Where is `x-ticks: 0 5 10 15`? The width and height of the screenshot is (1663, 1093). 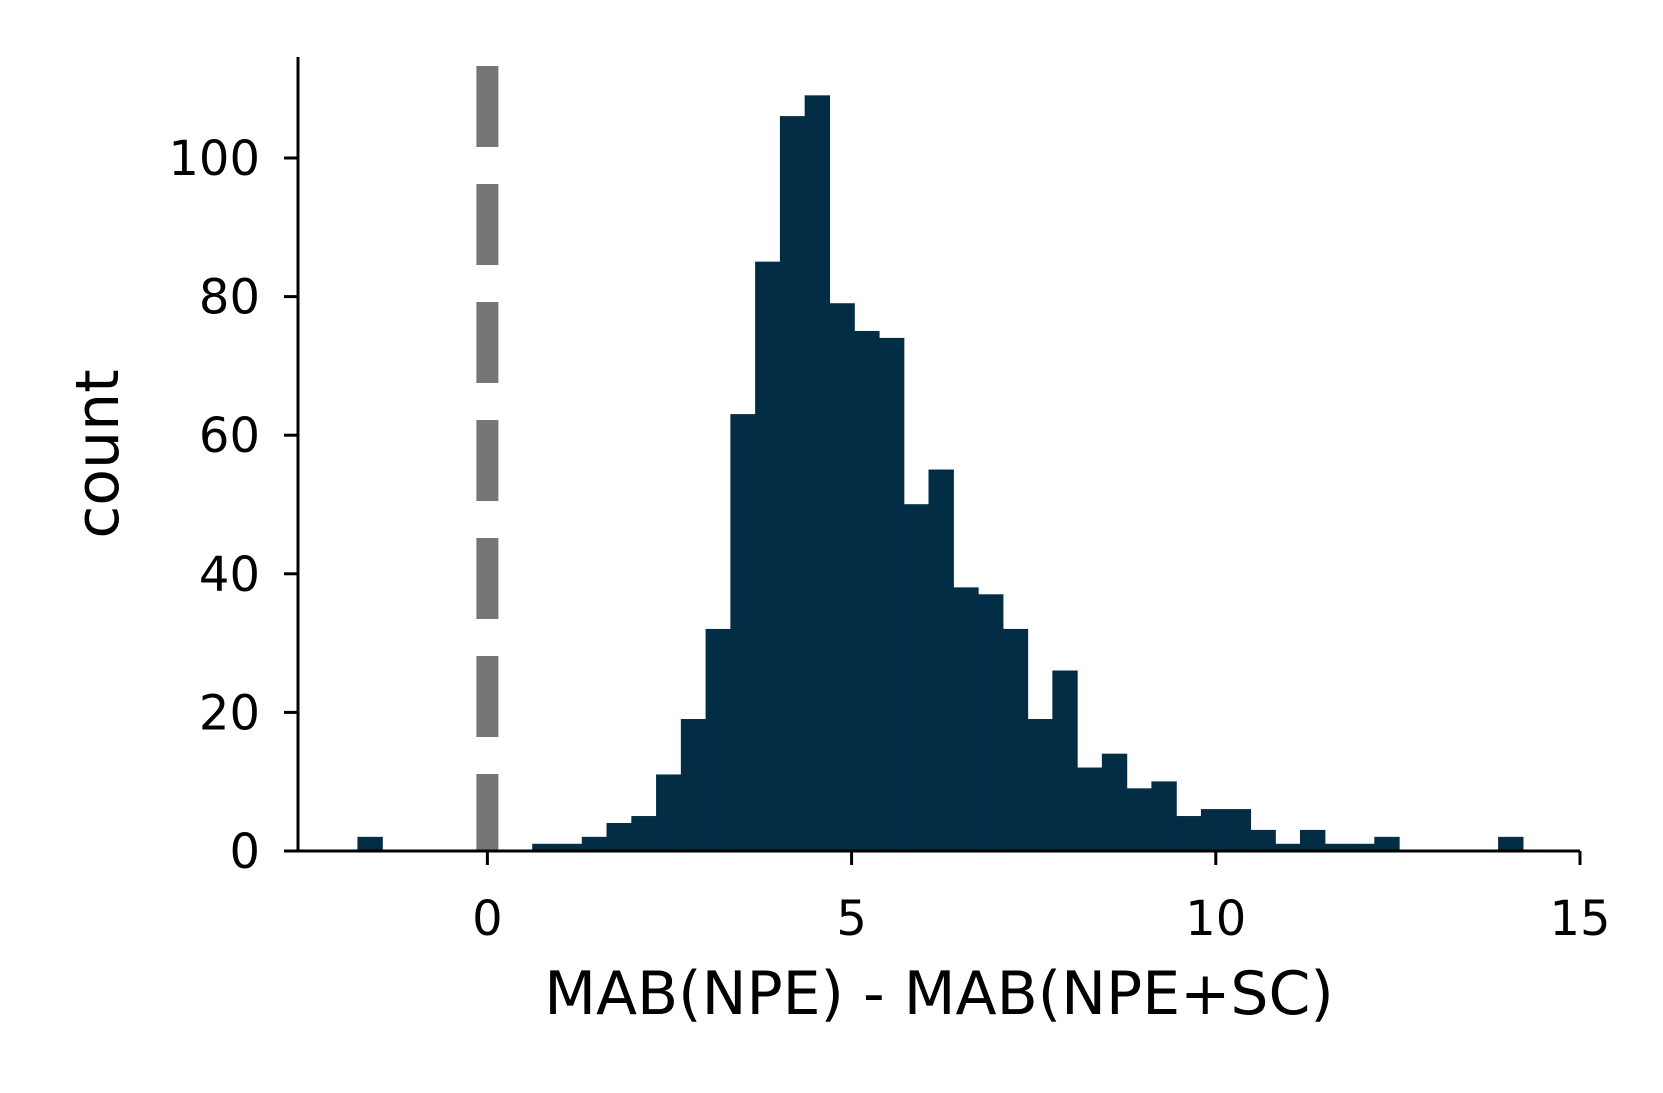 x-ticks: 0 5 10 15 is located at coordinates (1041, 899).